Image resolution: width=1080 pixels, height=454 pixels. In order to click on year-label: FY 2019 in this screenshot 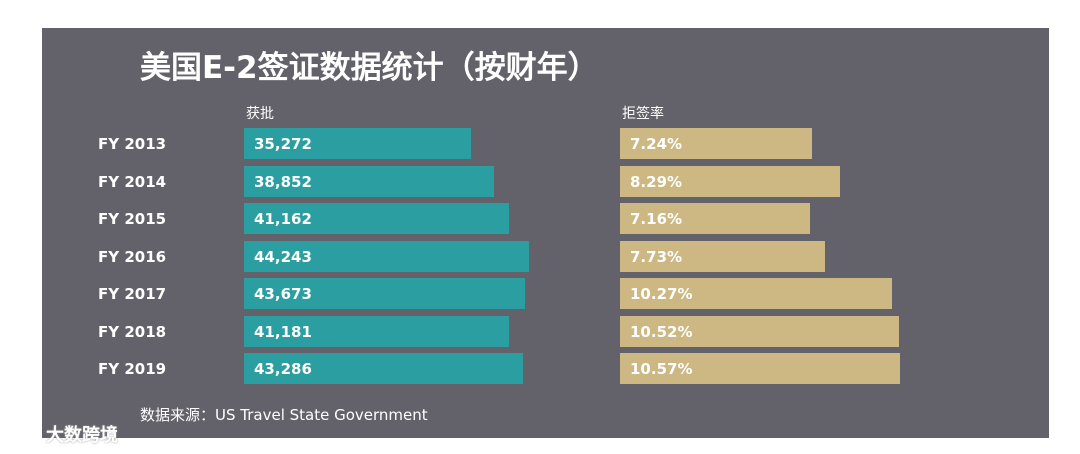, I will do `click(132, 369)`.